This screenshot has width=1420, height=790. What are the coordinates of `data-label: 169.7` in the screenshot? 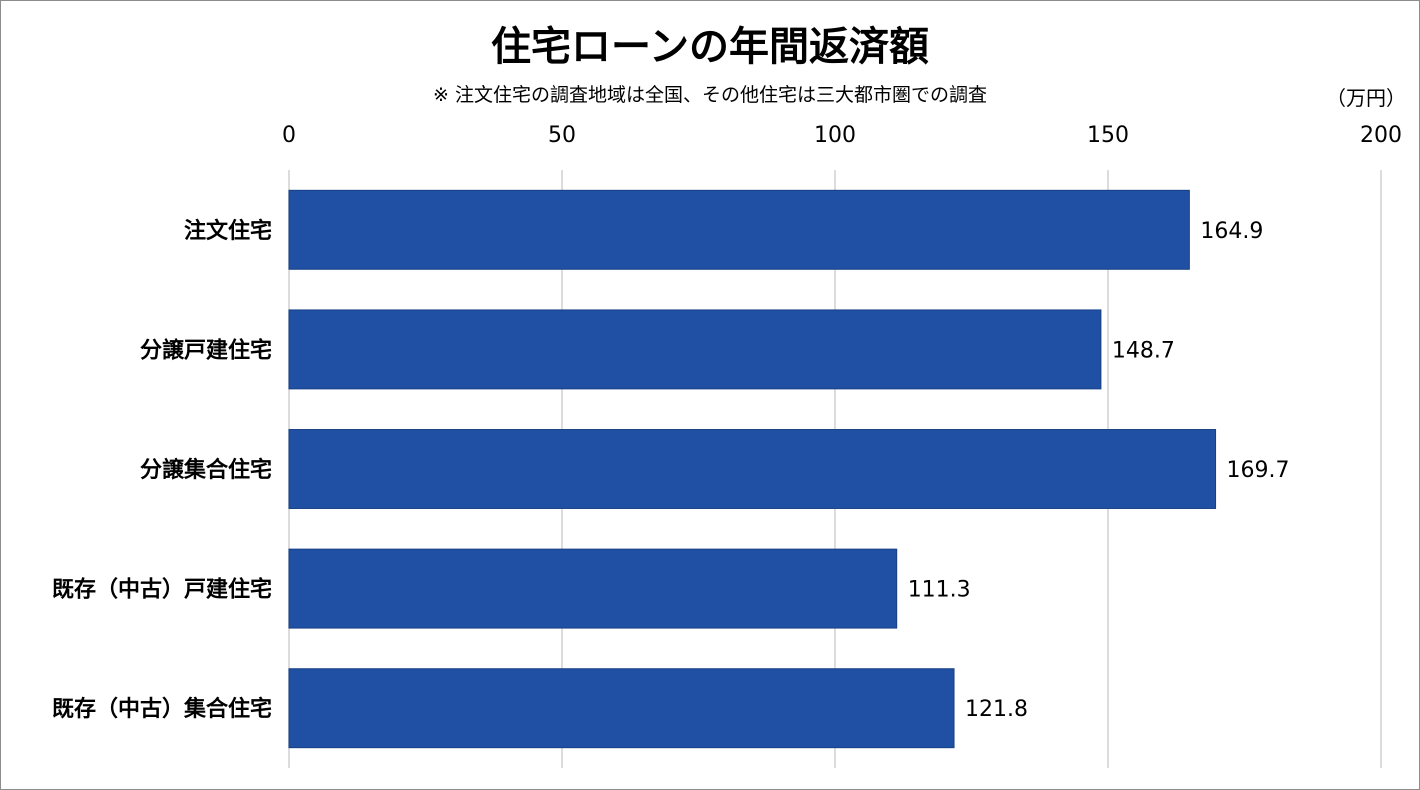 It's located at (1258, 470).